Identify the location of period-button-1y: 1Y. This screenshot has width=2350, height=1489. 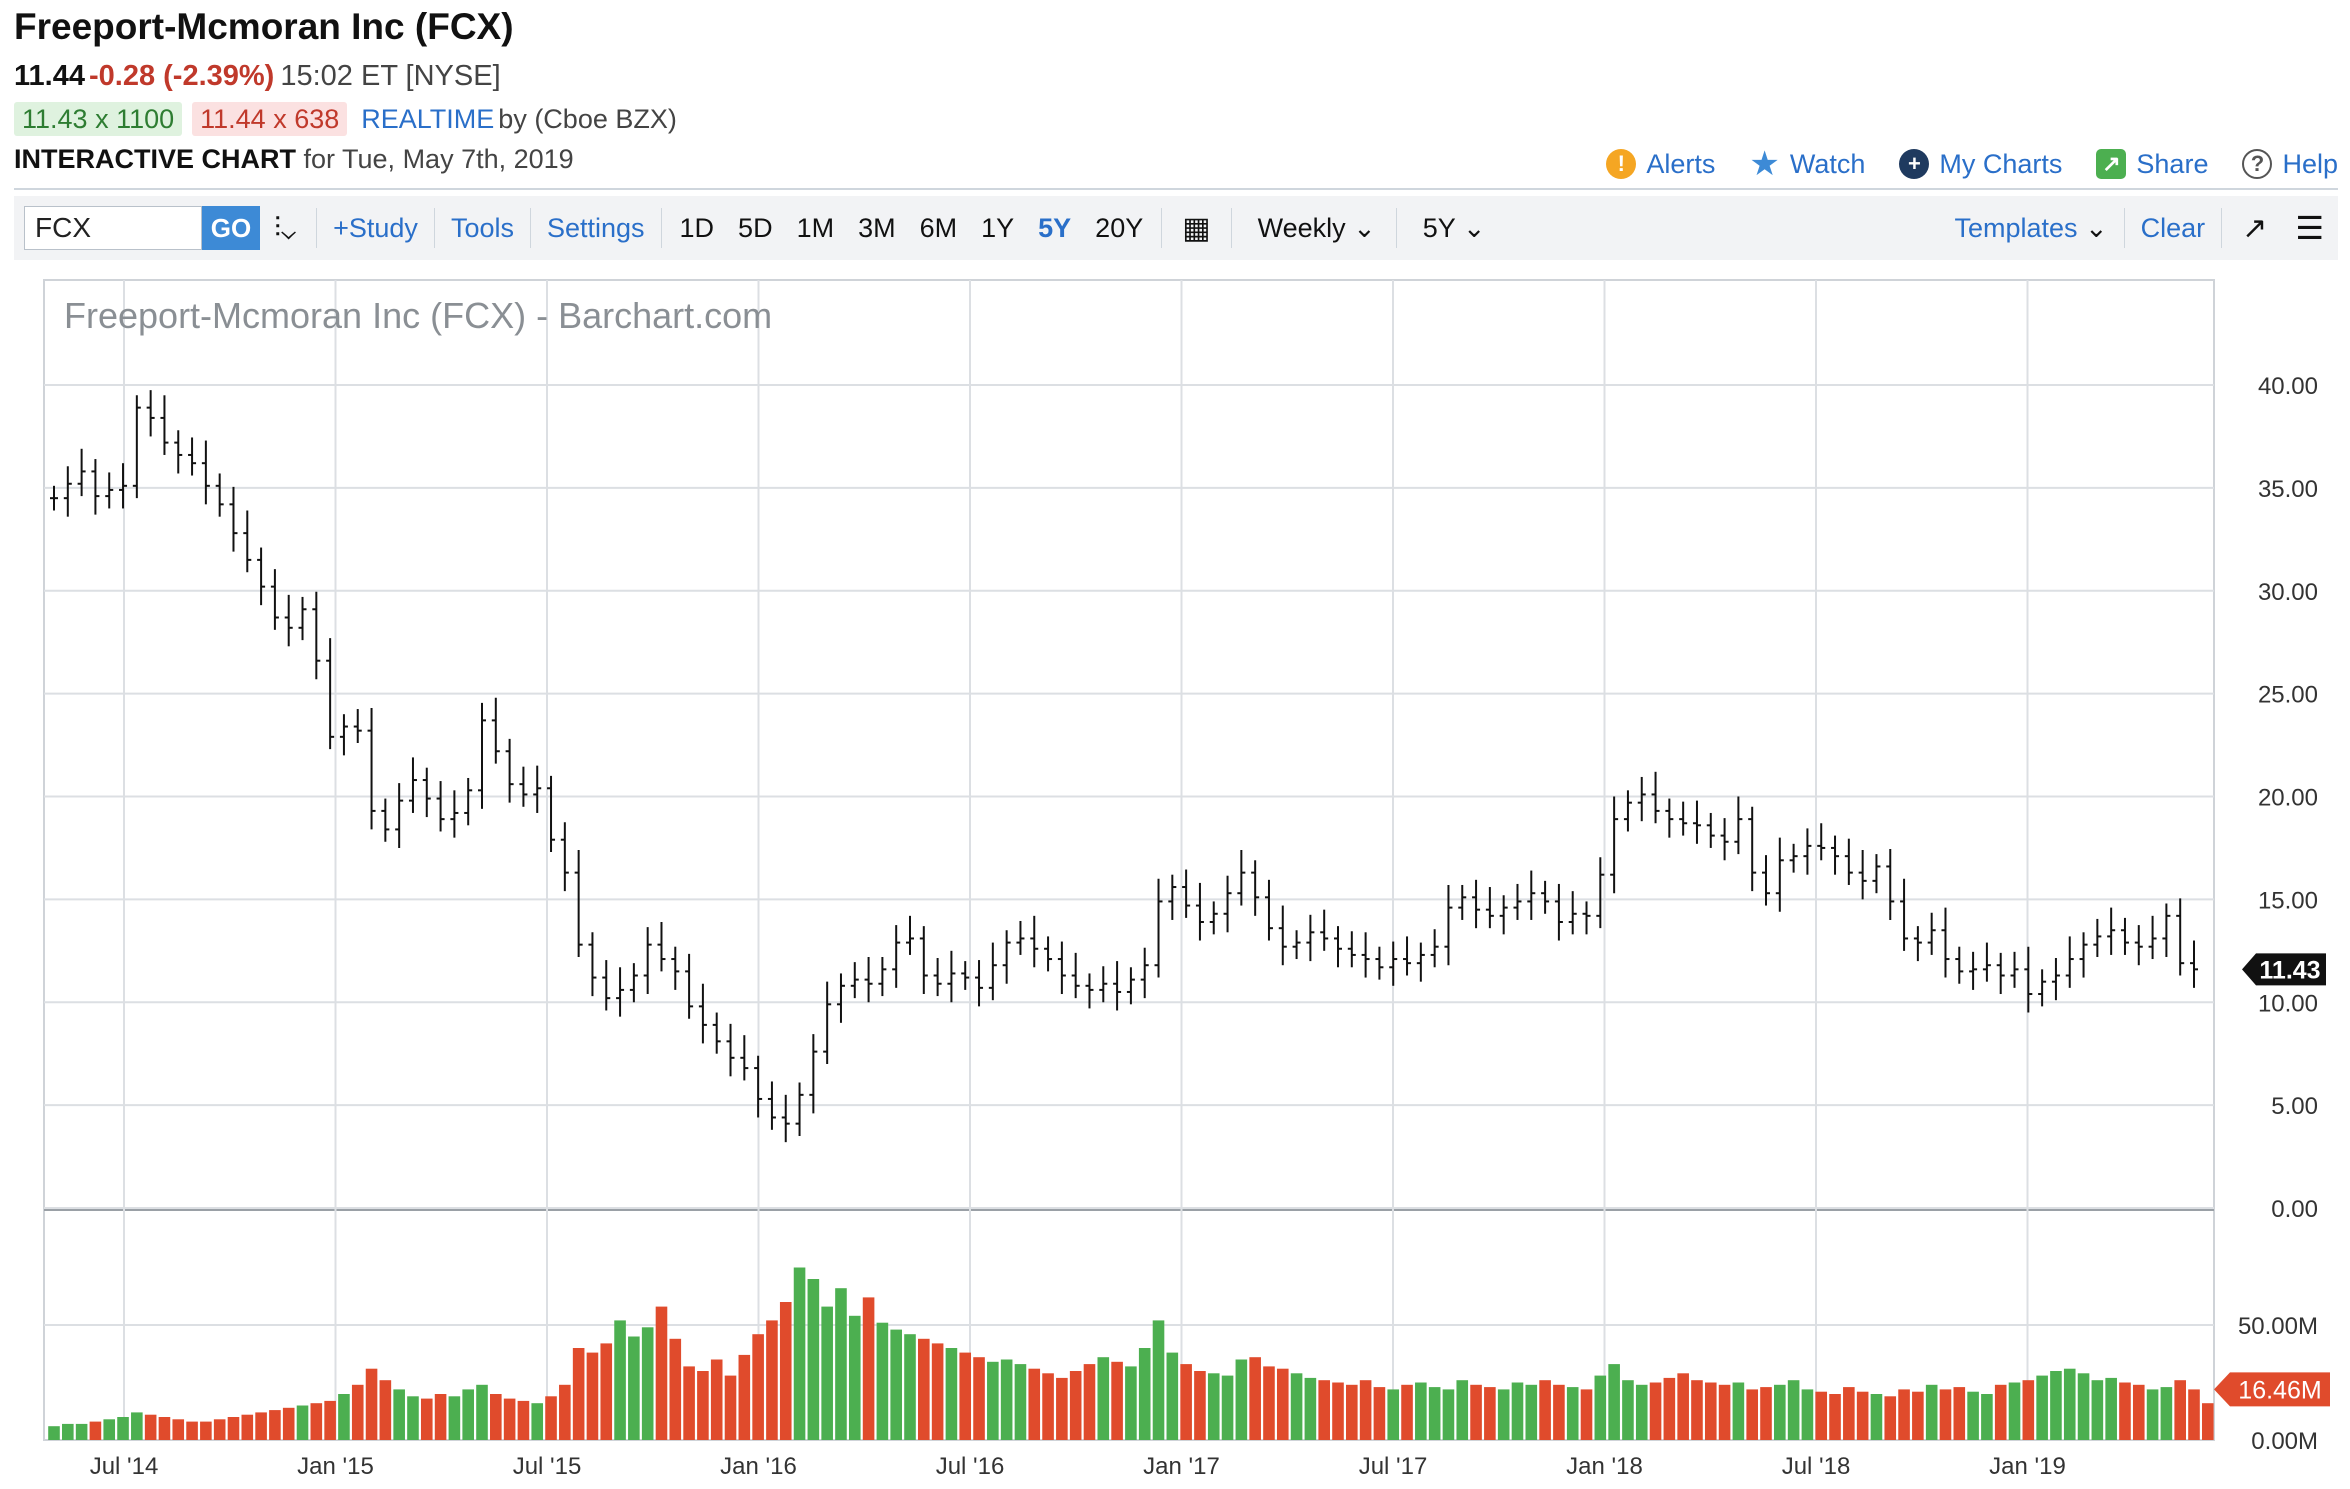
(998, 227).